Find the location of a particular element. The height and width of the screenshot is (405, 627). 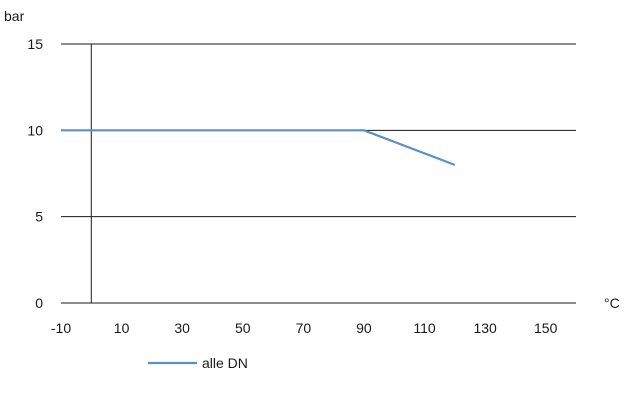

x-tick-label: 70 is located at coordinates (304, 328).